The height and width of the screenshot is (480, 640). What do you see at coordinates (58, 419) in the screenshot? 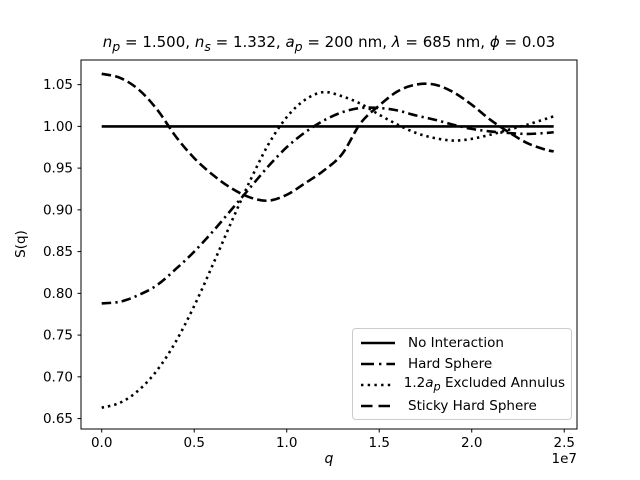
I see `y-tick-label: 0.65` at bounding box center [58, 419].